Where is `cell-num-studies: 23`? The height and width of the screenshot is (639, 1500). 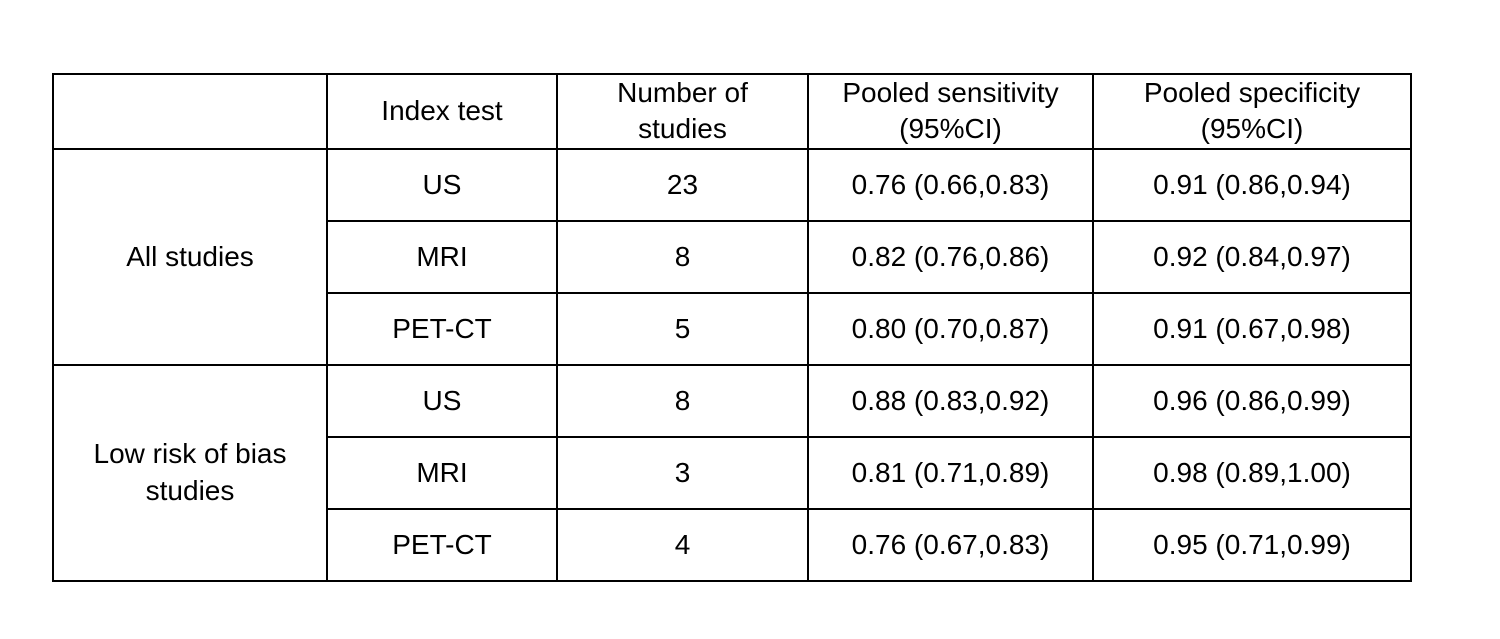
cell-num-studies: 23 is located at coordinates (682, 184).